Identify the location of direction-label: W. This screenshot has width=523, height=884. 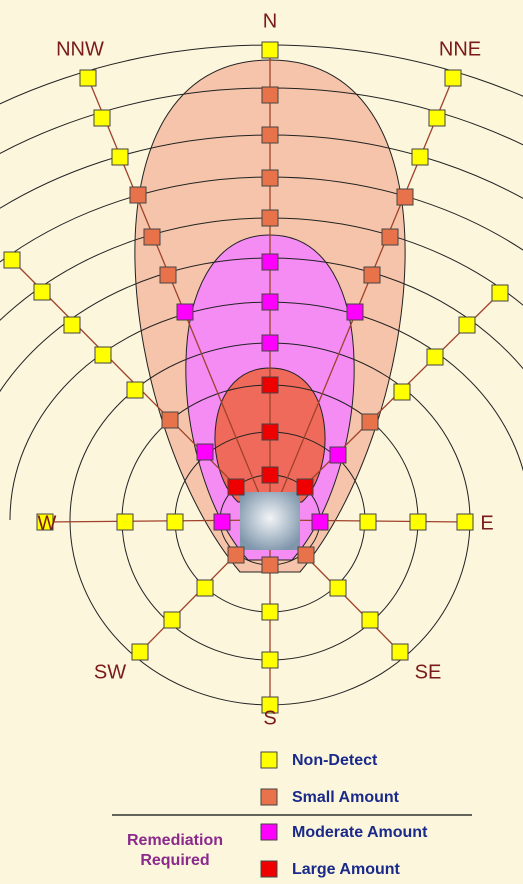
(47, 523).